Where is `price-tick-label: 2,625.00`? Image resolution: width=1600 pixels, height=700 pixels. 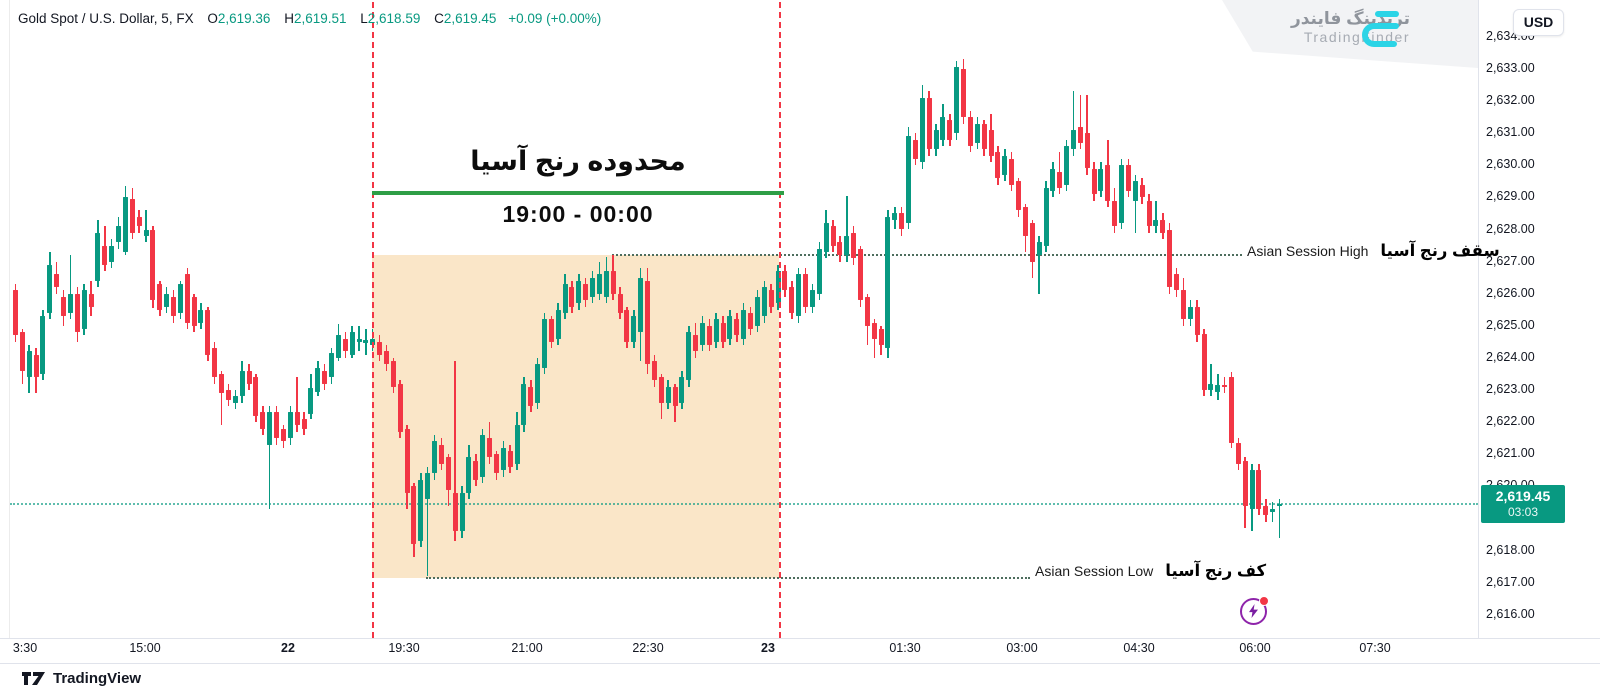
price-tick-label: 2,625.00 is located at coordinates (1510, 324).